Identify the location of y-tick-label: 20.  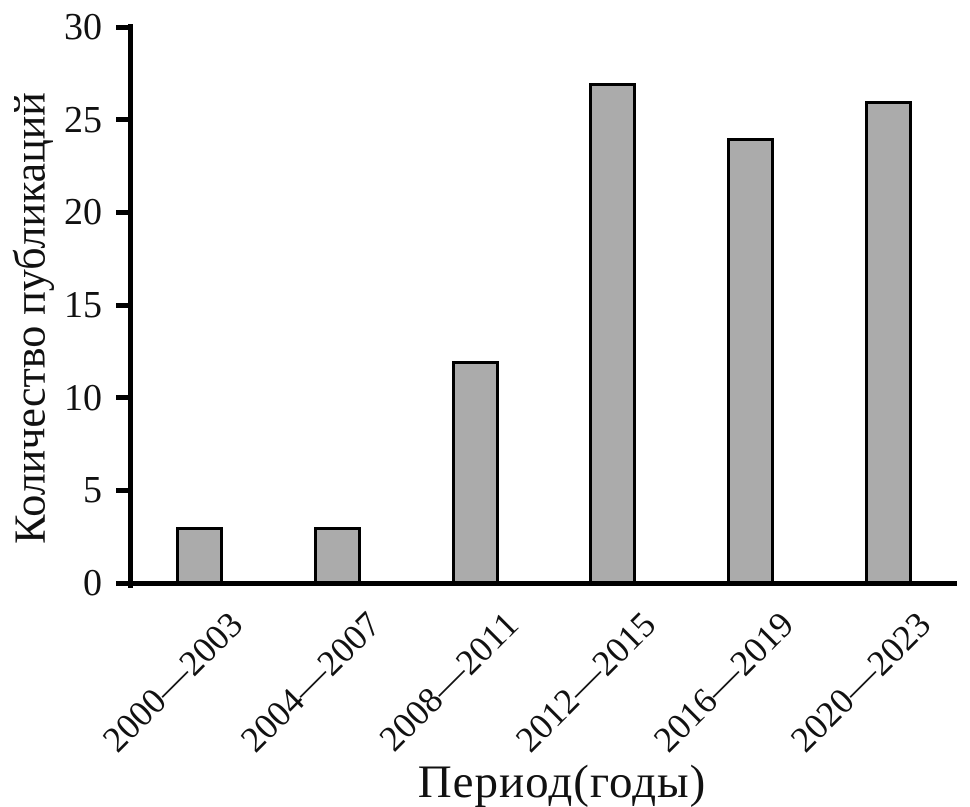
(83, 212).